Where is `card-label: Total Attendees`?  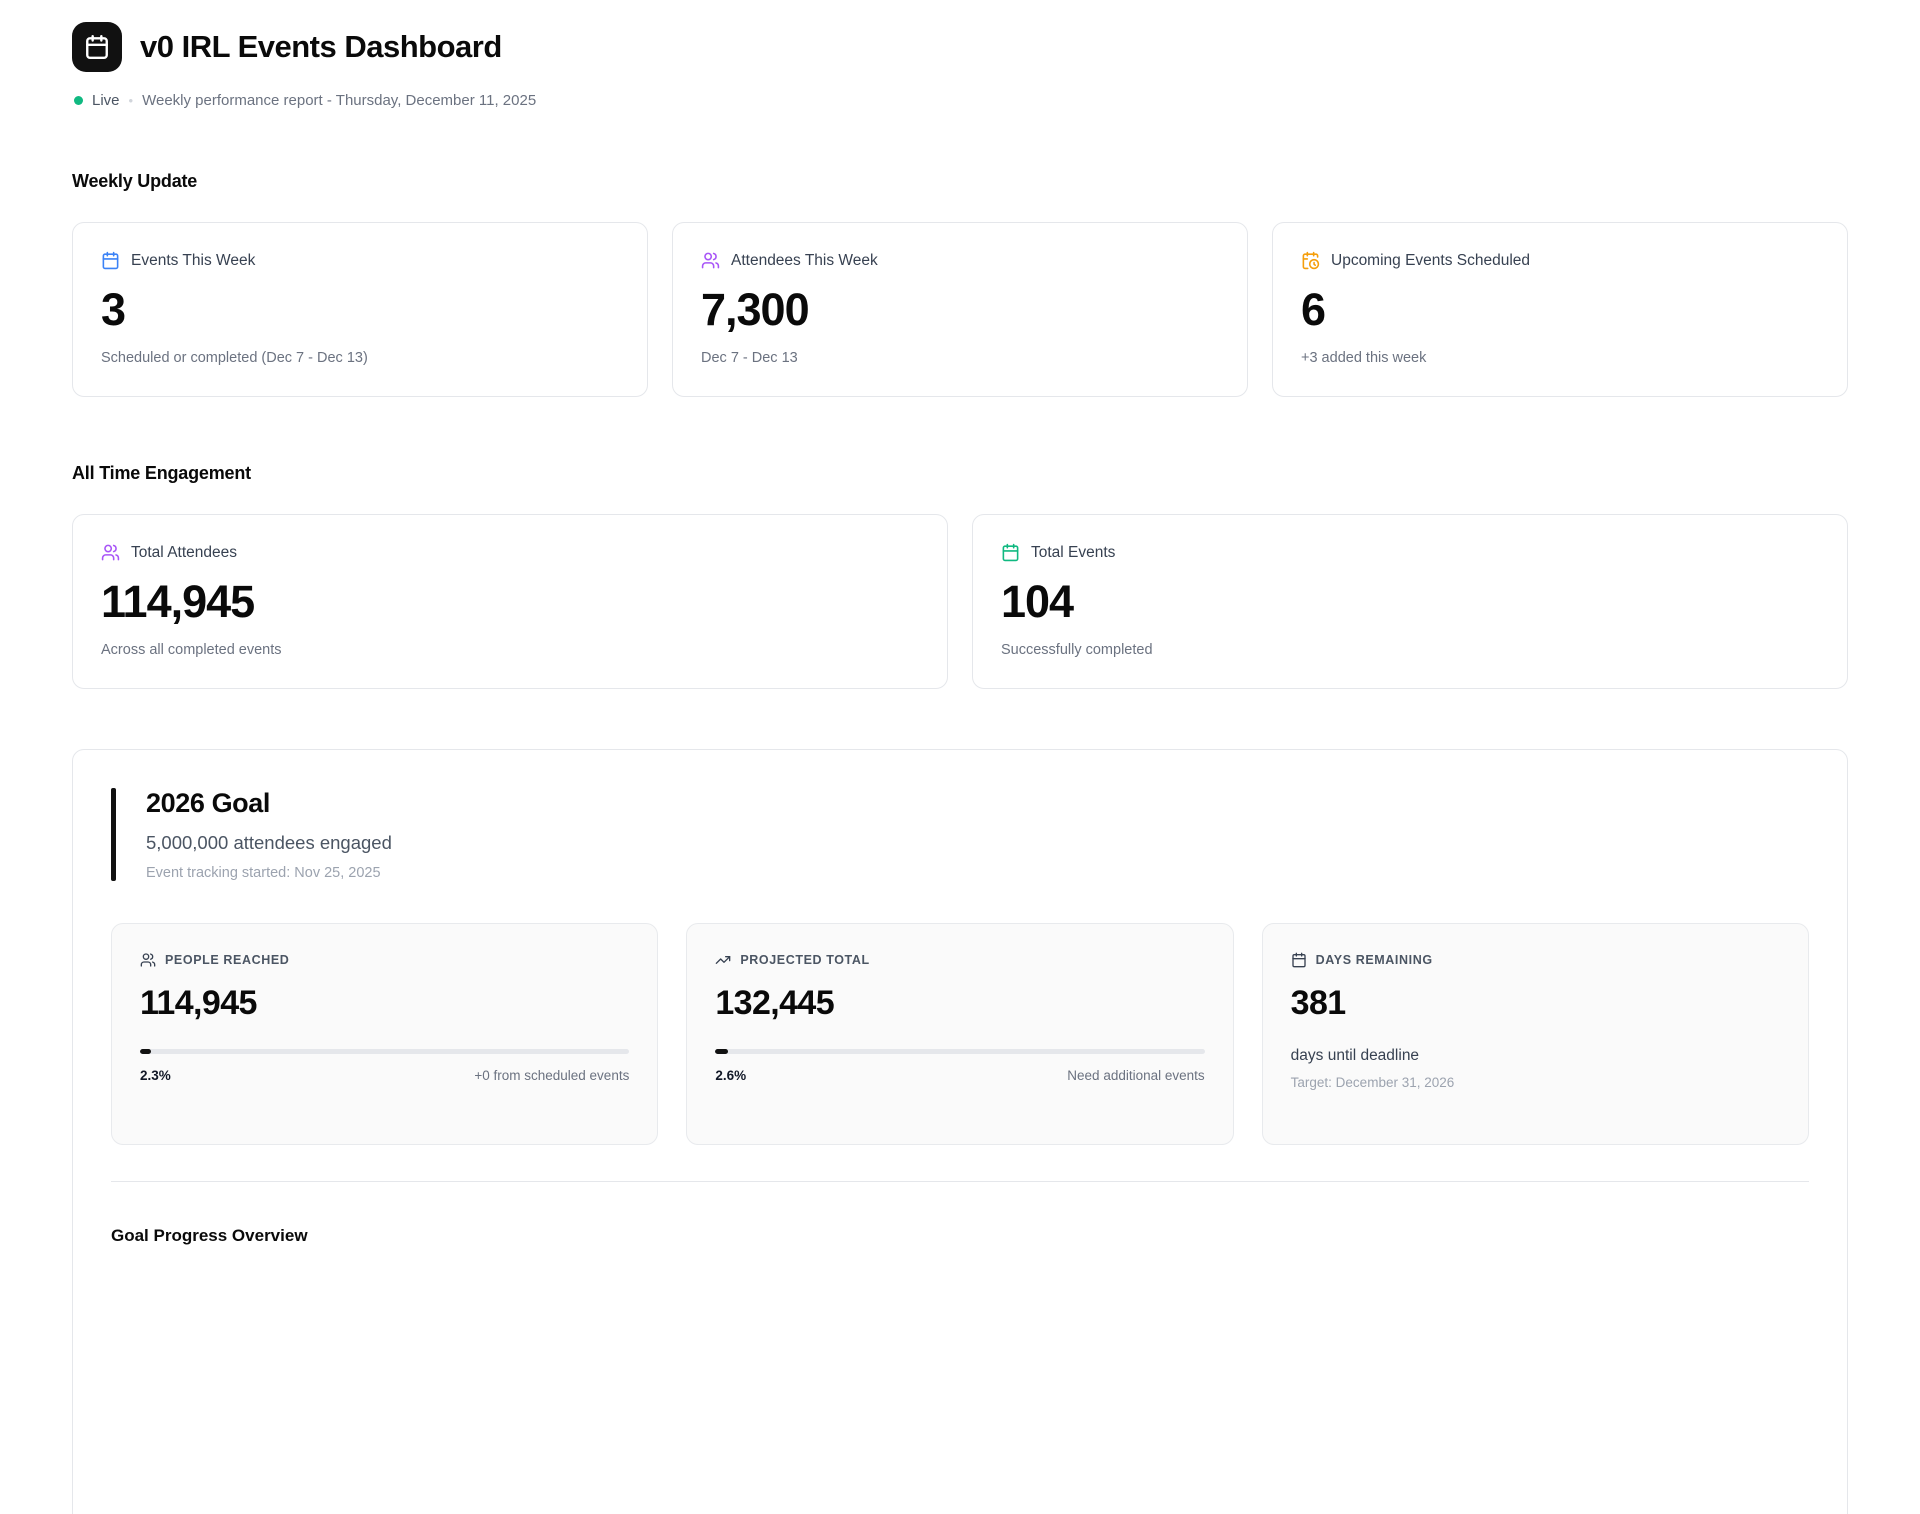
card-label: Total Attendees is located at coordinates (184, 552).